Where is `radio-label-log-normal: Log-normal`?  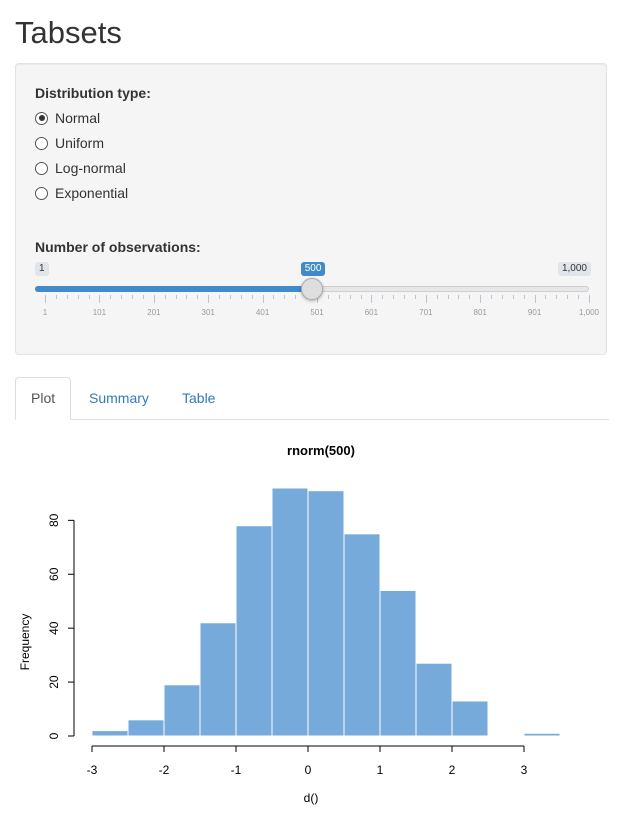 radio-label-log-normal: Log-normal is located at coordinates (90, 168).